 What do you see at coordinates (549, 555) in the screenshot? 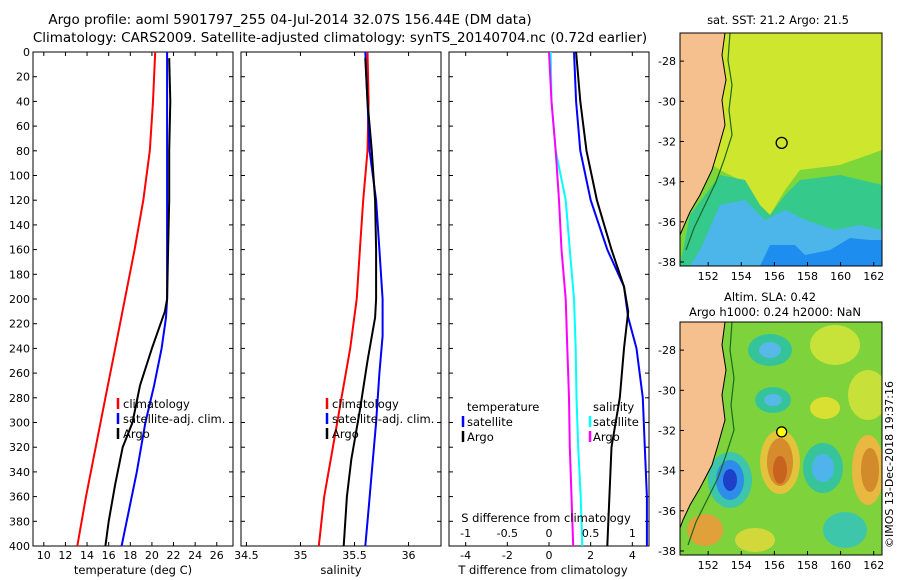
I see `x-tick-label: 0` at bounding box center [549, 555].